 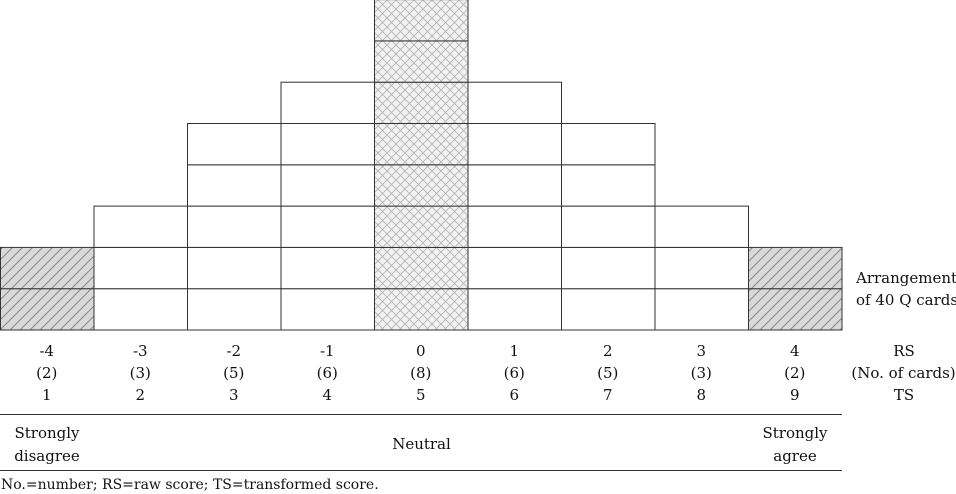 What do you see at coordinates (421, 444) in the screenshot?
I see `neutral-label: Neutral` at bounding box center [421, 444].